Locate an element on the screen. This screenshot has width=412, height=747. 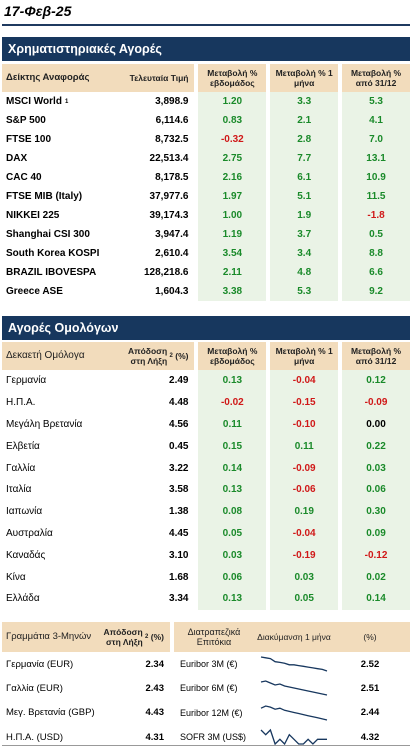
ytd-change: 7.0 is located at coordinates (376, 139).